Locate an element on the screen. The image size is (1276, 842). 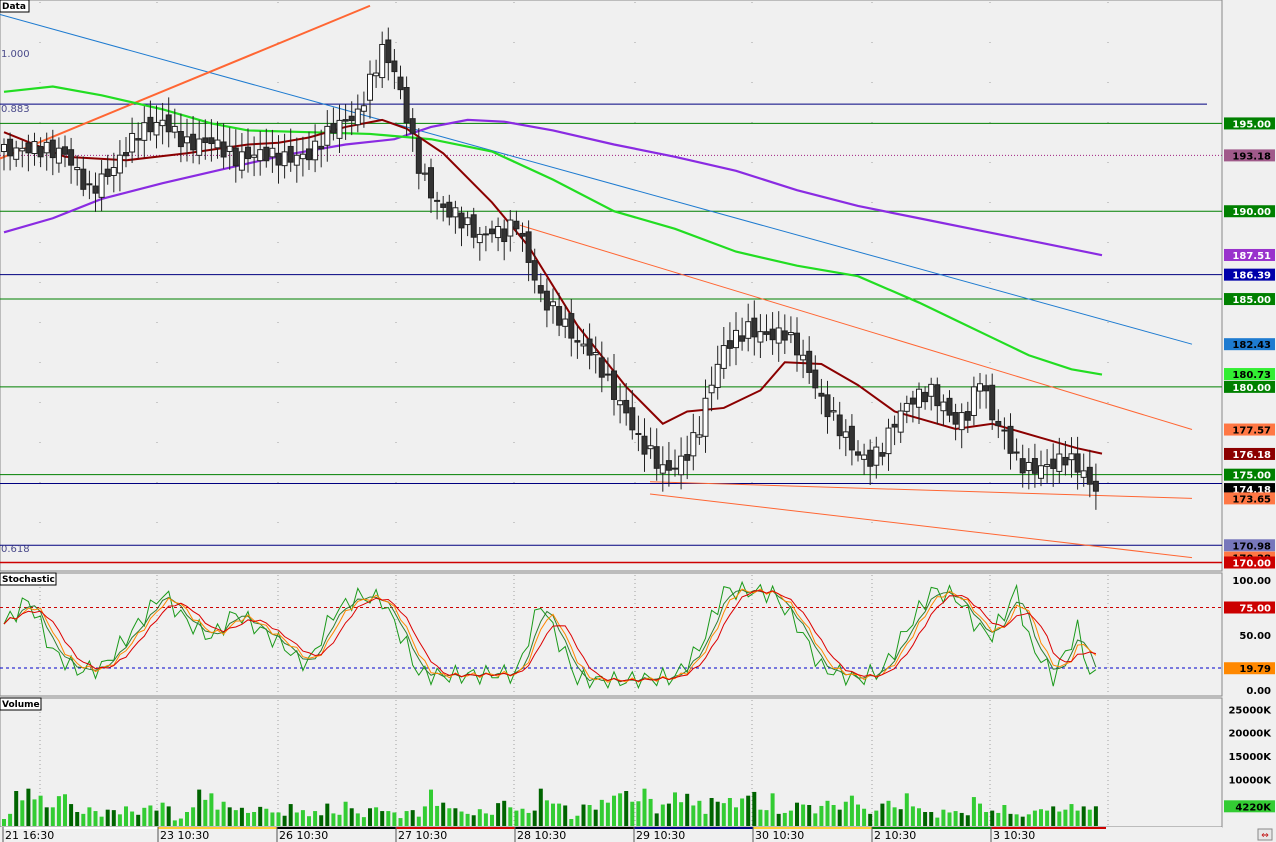
scroll-button: ⇔ is located at coordinates (1265, 834).